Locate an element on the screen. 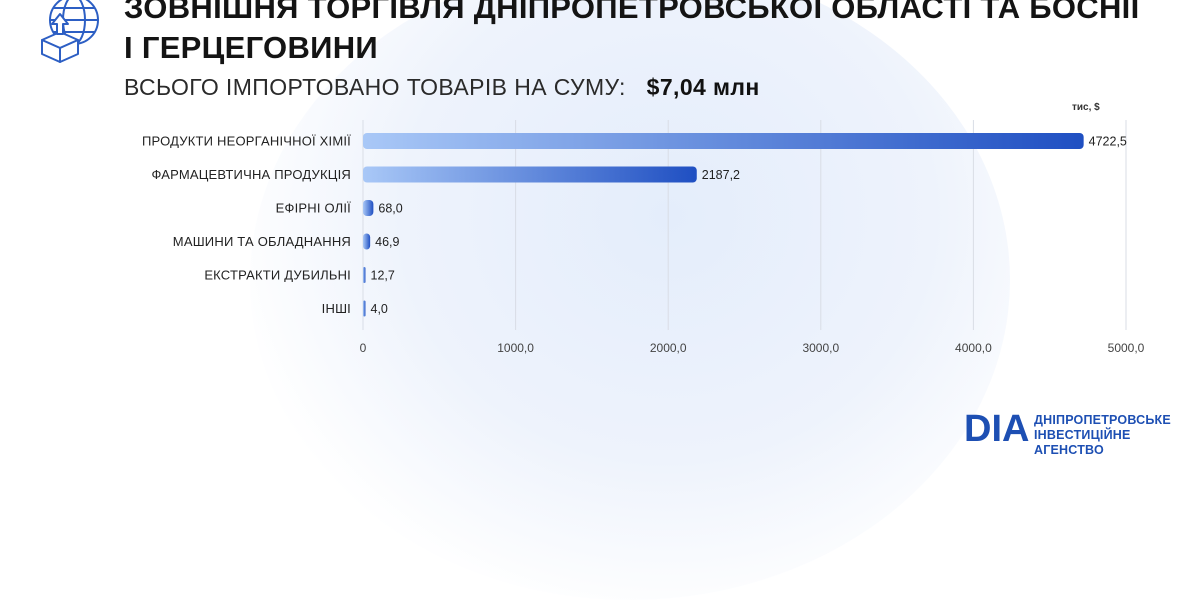  subtitle-label: ВСЬОГО ІМПОРТОВАНО ТОВАРІВ НА СУМУ: is located at coordinates (375, 87).